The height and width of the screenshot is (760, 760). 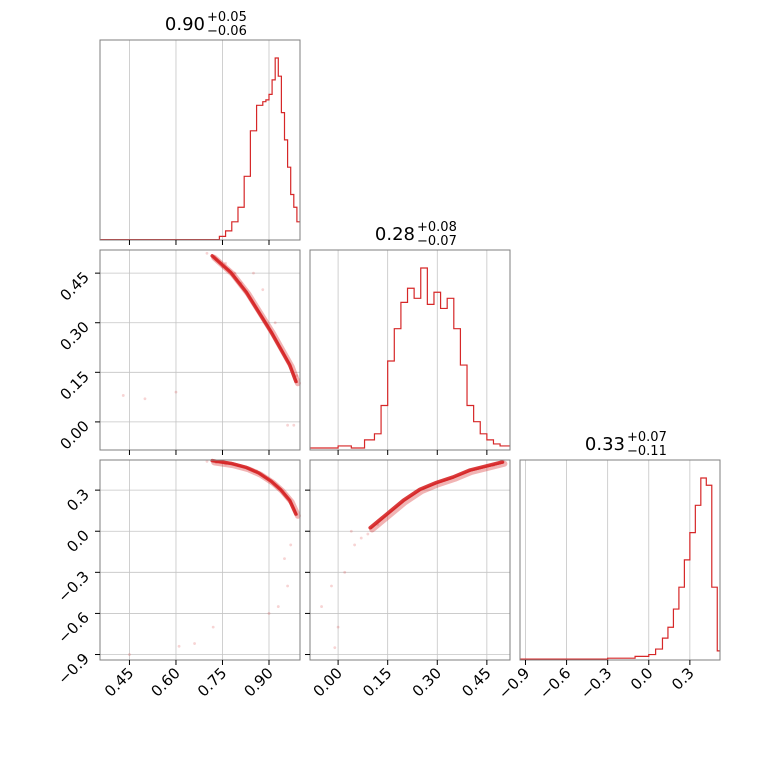 I want to click on y-tick-label: 0.00, so click(x=74, y=435).